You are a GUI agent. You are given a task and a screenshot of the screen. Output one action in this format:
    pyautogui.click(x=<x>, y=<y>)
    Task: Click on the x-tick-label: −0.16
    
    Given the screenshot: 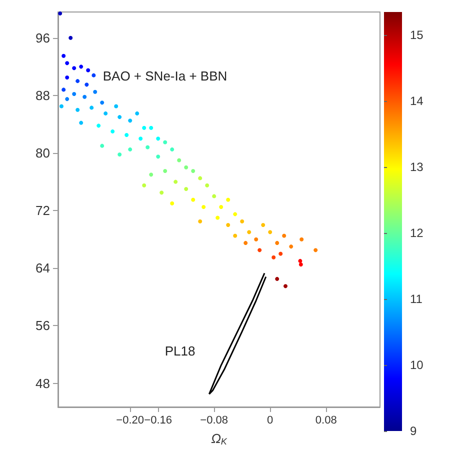 What is the action you would take?
    pyautogui.click(x=158, y=420)
    